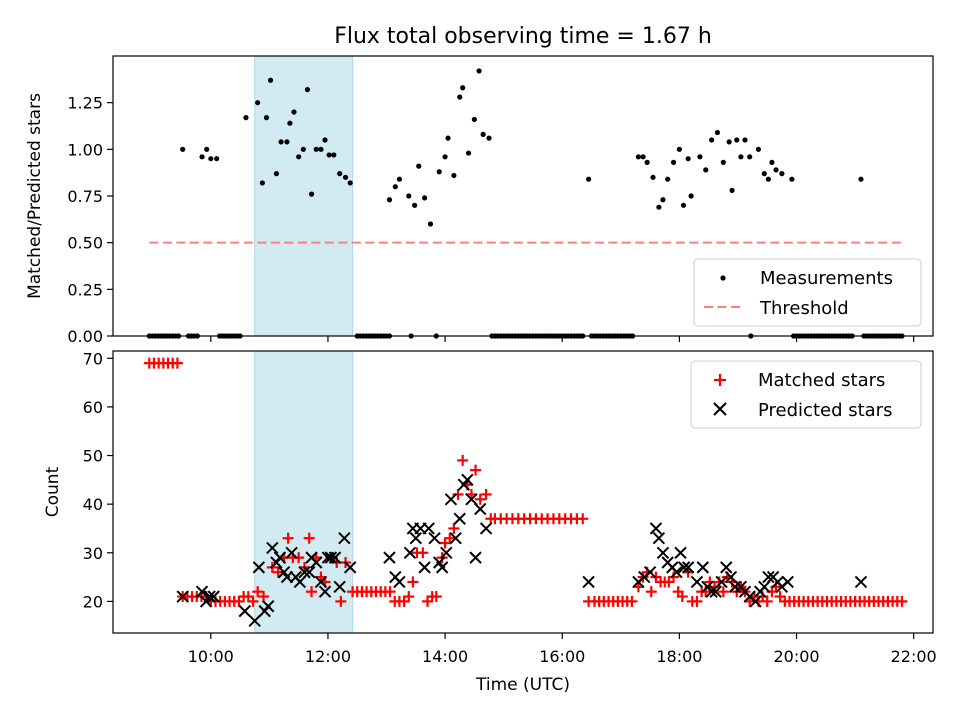  Describe the element at coordinates (804, 308) in the screenshot. I see `threshold-legend-label: Threshold` at that location.